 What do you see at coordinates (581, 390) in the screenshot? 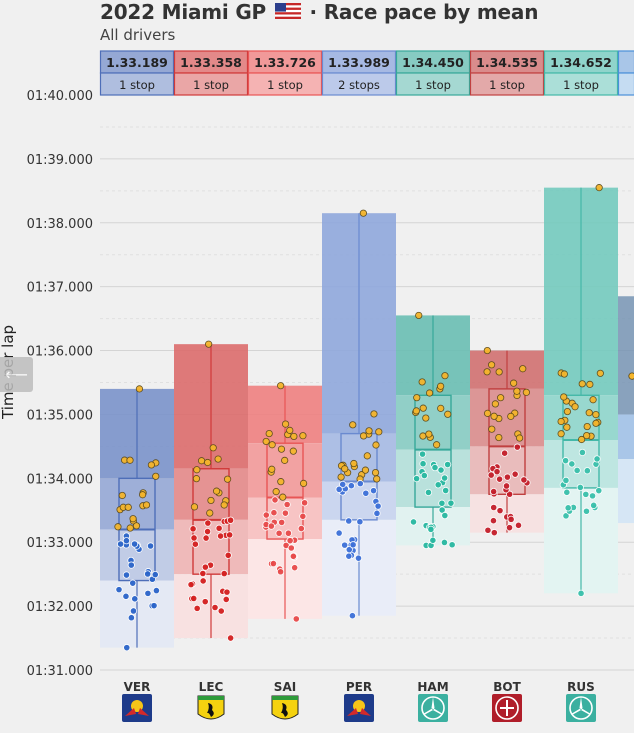
I see `driver-column-rus` at bounding box center [581, 390].